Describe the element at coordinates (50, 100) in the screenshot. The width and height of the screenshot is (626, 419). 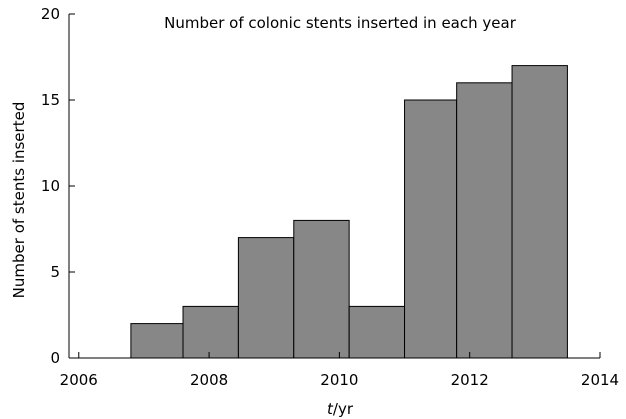
I see `y-tick-label: 15` at that location.